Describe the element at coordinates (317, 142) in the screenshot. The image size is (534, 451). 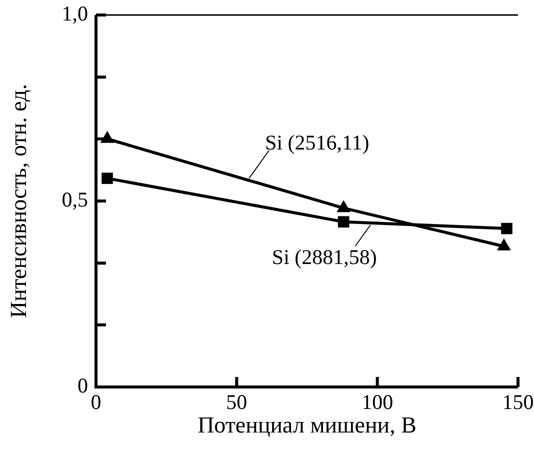
I see `series-label: Si (2516,11)` at that location.